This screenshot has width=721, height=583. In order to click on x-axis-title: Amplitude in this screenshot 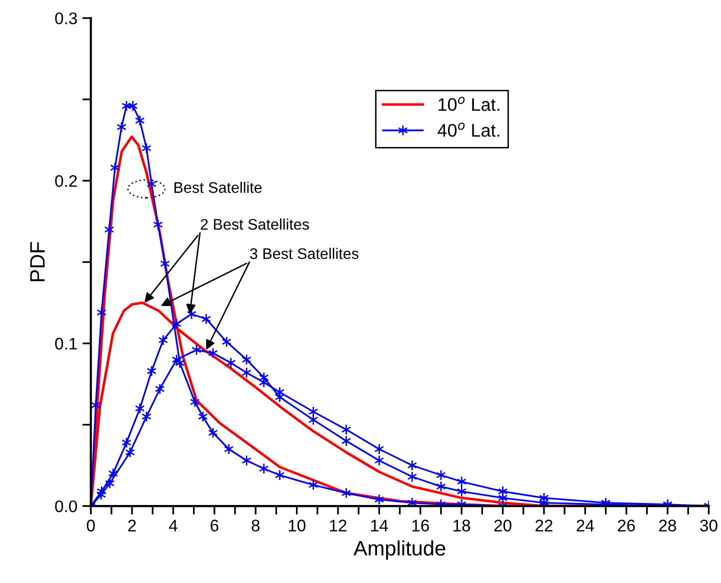, I will do `click(400, 550)`.